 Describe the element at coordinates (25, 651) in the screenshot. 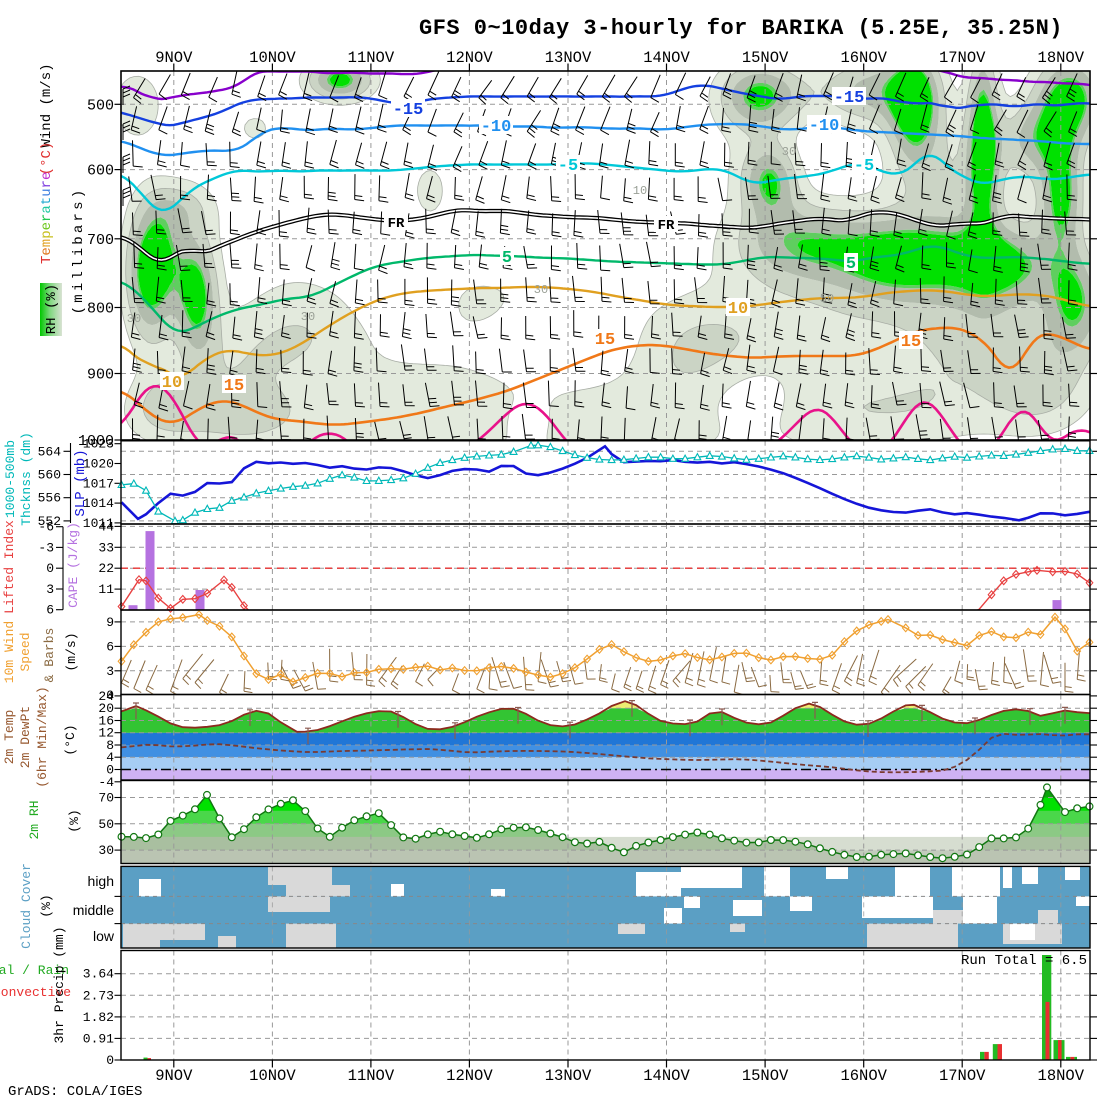

I see `svg-text: Speed` at that location.